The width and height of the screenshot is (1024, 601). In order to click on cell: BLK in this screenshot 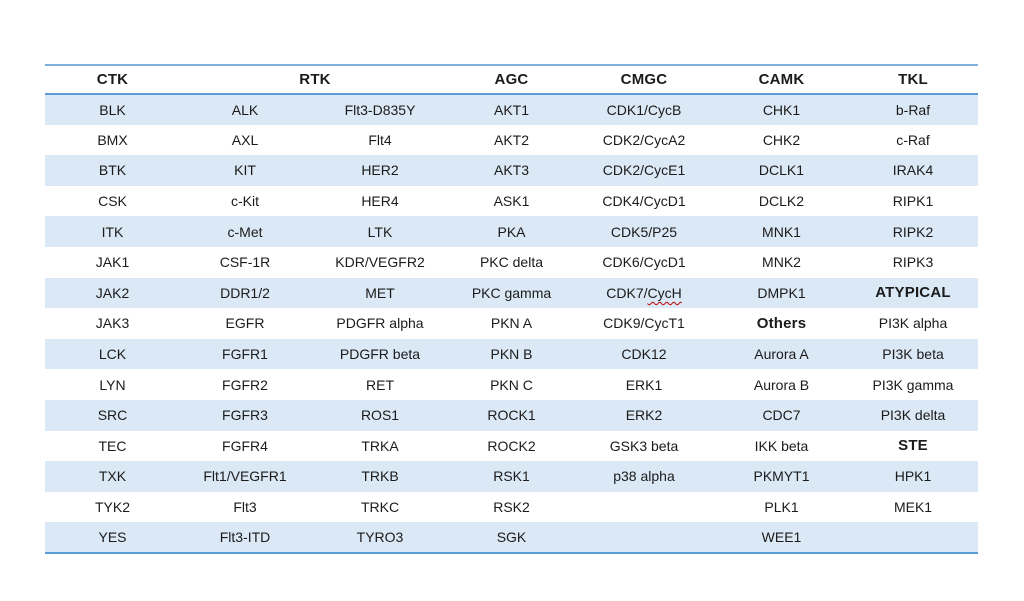, I will do `click(112, 109)`.